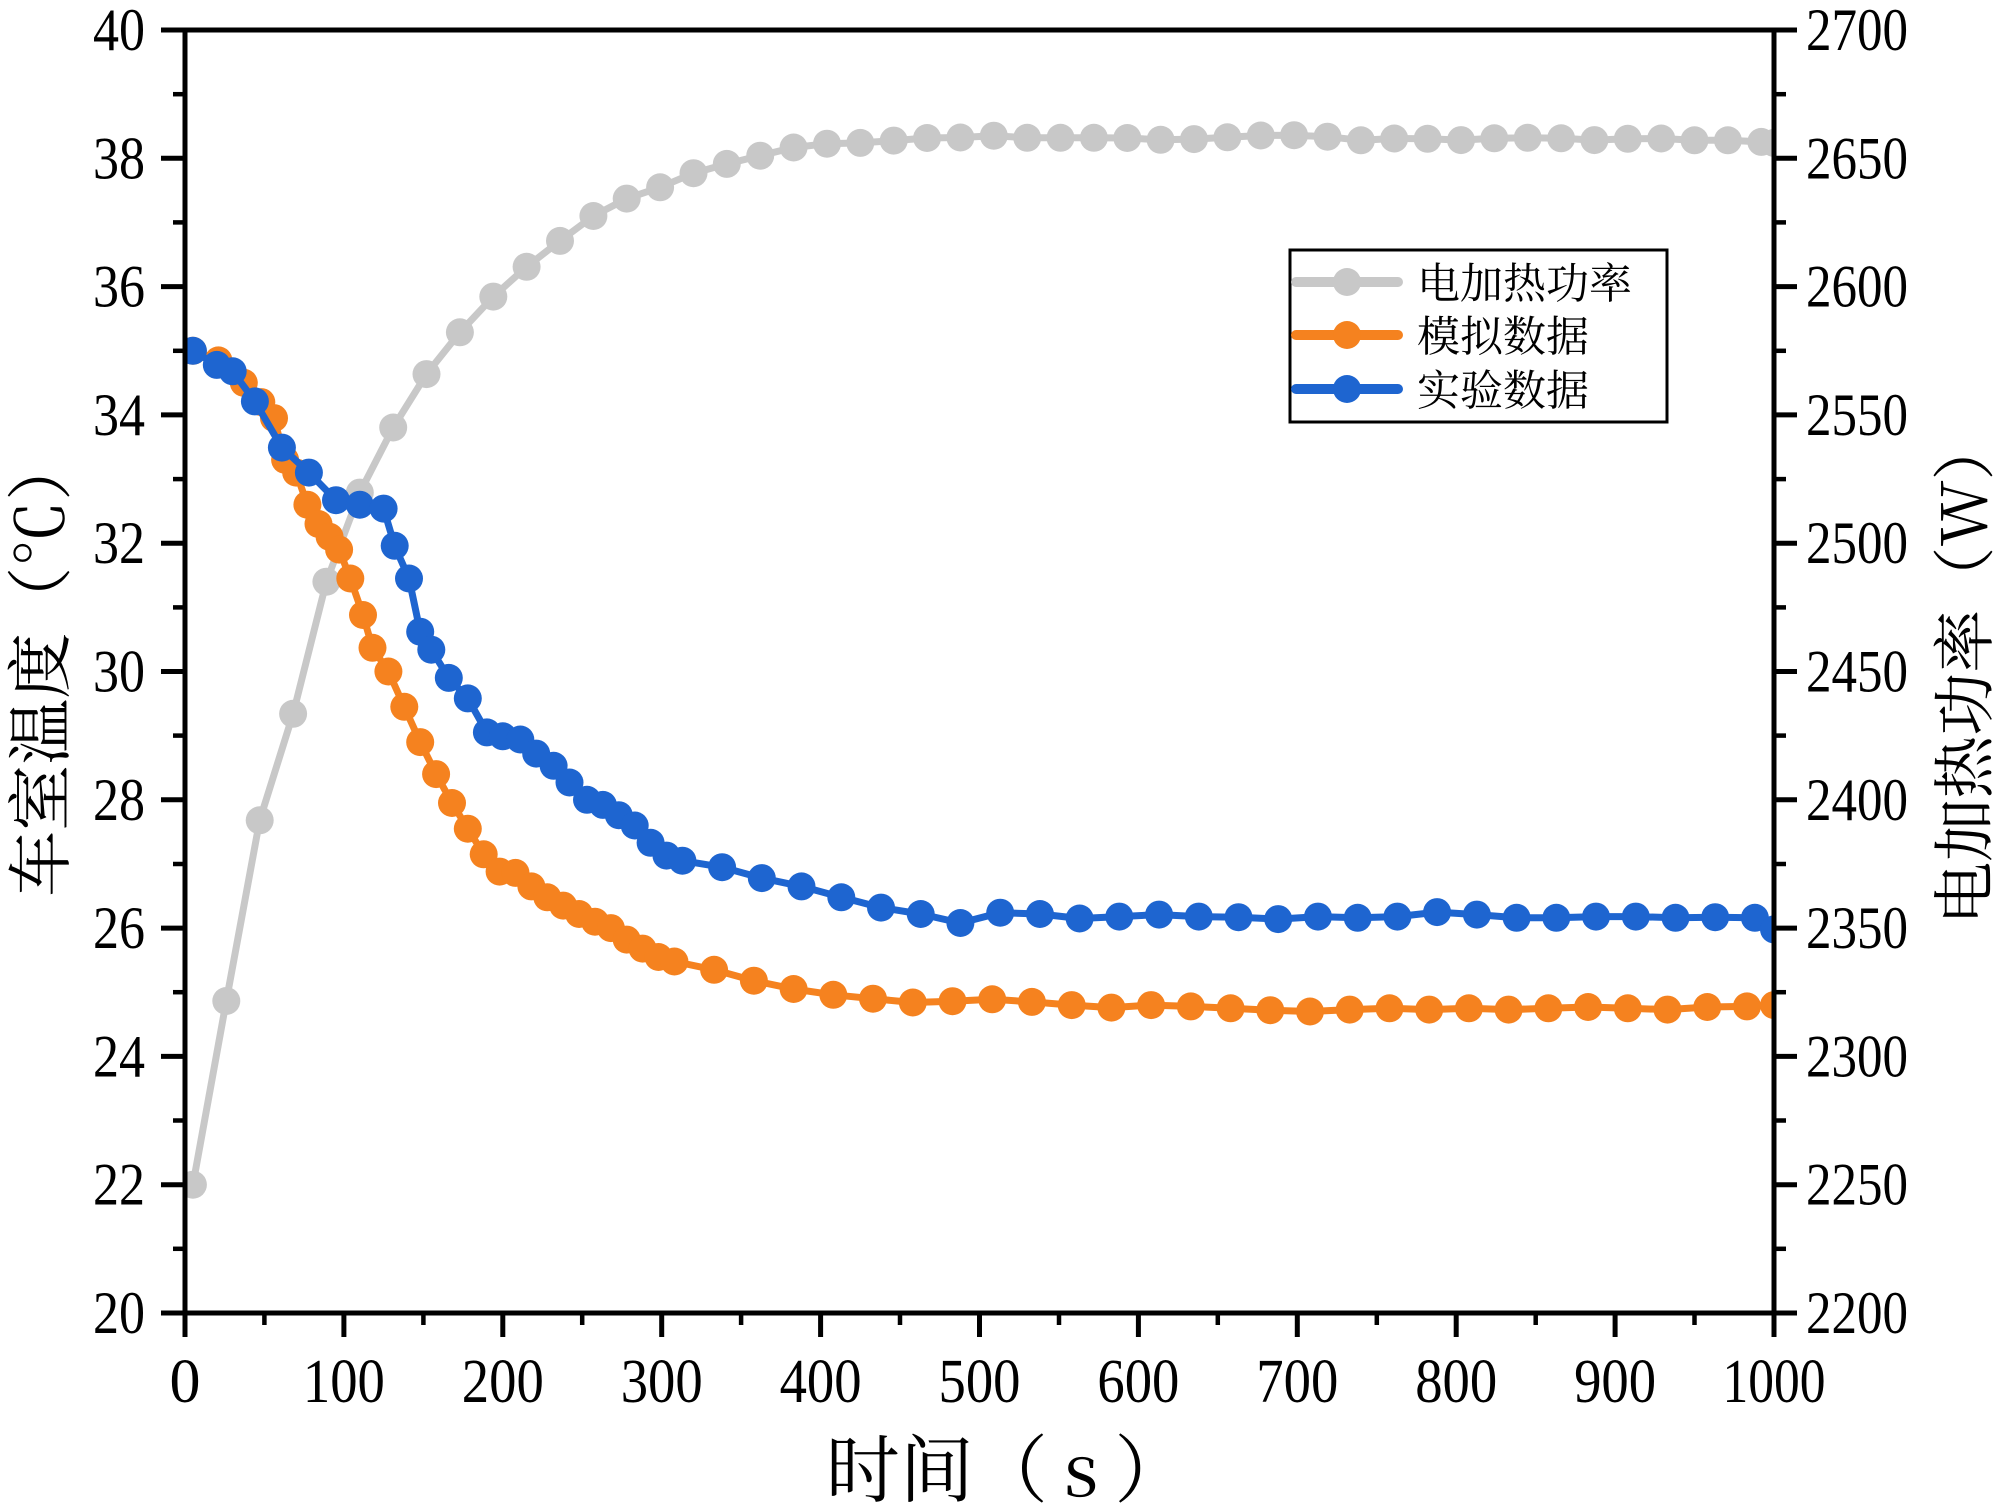  I want to click on svg-text: 22, so click(119, 1185).